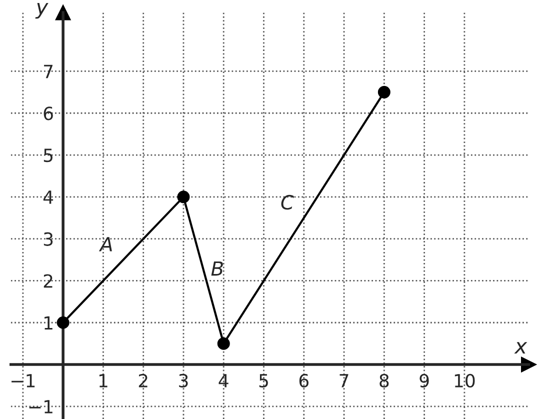 The width and height of the screenshot is (545, 419). Describe the element at coordinates (105, 244) in the screenshot. I see `annotation: A` at that location.